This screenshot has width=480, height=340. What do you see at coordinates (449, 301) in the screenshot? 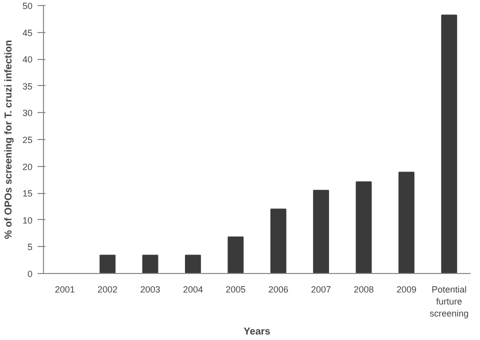
I see `x-tick-label: Potential furture screening` at bounding box center [449, 301].